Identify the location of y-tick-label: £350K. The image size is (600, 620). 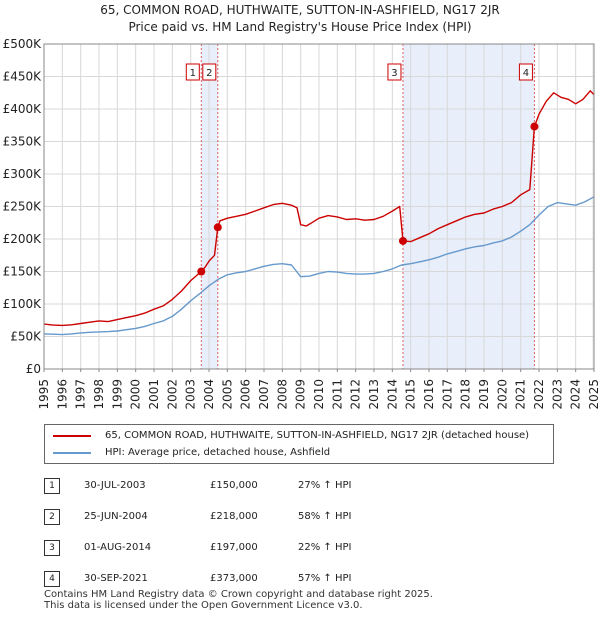
(23, 142).